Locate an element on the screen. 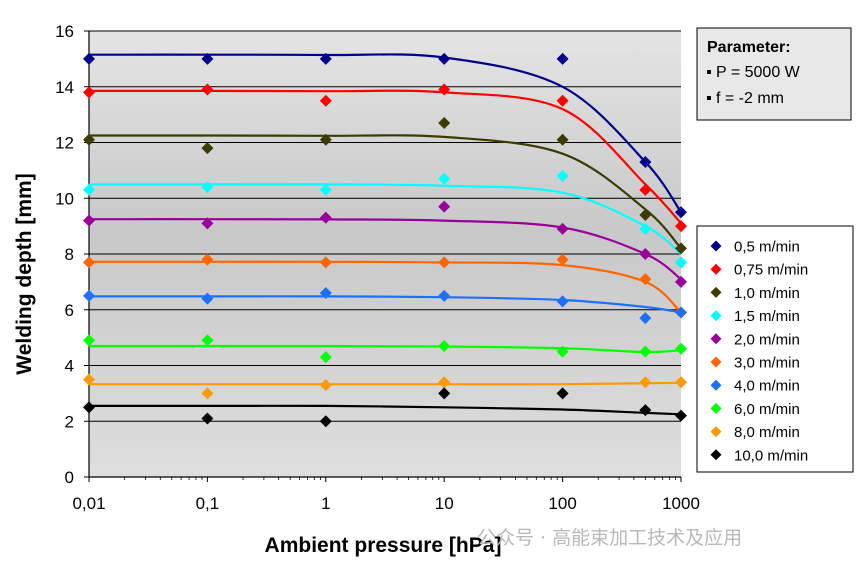  legend-label: 2,0 m/min is located at coordinates (767, 339).